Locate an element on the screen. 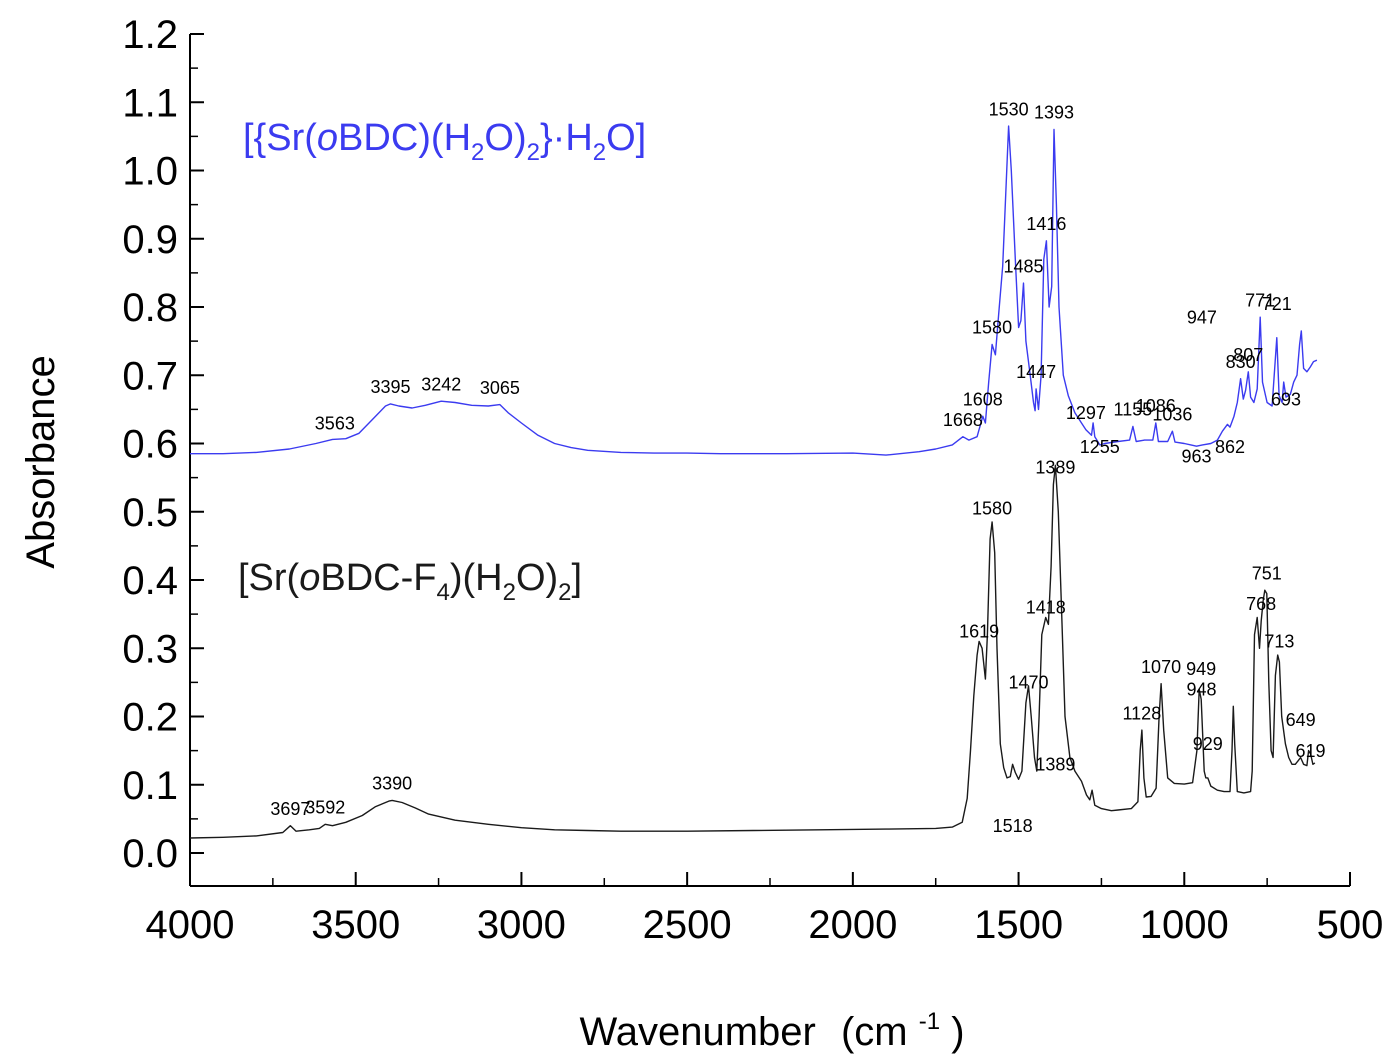 This screenshot has width=1394, height=1058. peak-label: 1447 is located at coordinates (1036, 372).